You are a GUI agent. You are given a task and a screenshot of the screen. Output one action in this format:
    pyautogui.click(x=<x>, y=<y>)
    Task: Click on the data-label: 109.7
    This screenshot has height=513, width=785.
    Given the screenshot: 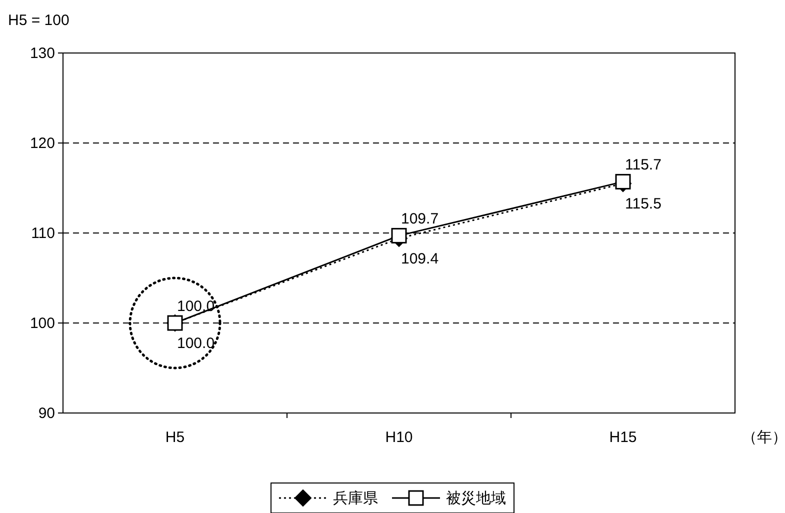 What is the action you would take?
    pyautogui.click(x=420, y=219)
    